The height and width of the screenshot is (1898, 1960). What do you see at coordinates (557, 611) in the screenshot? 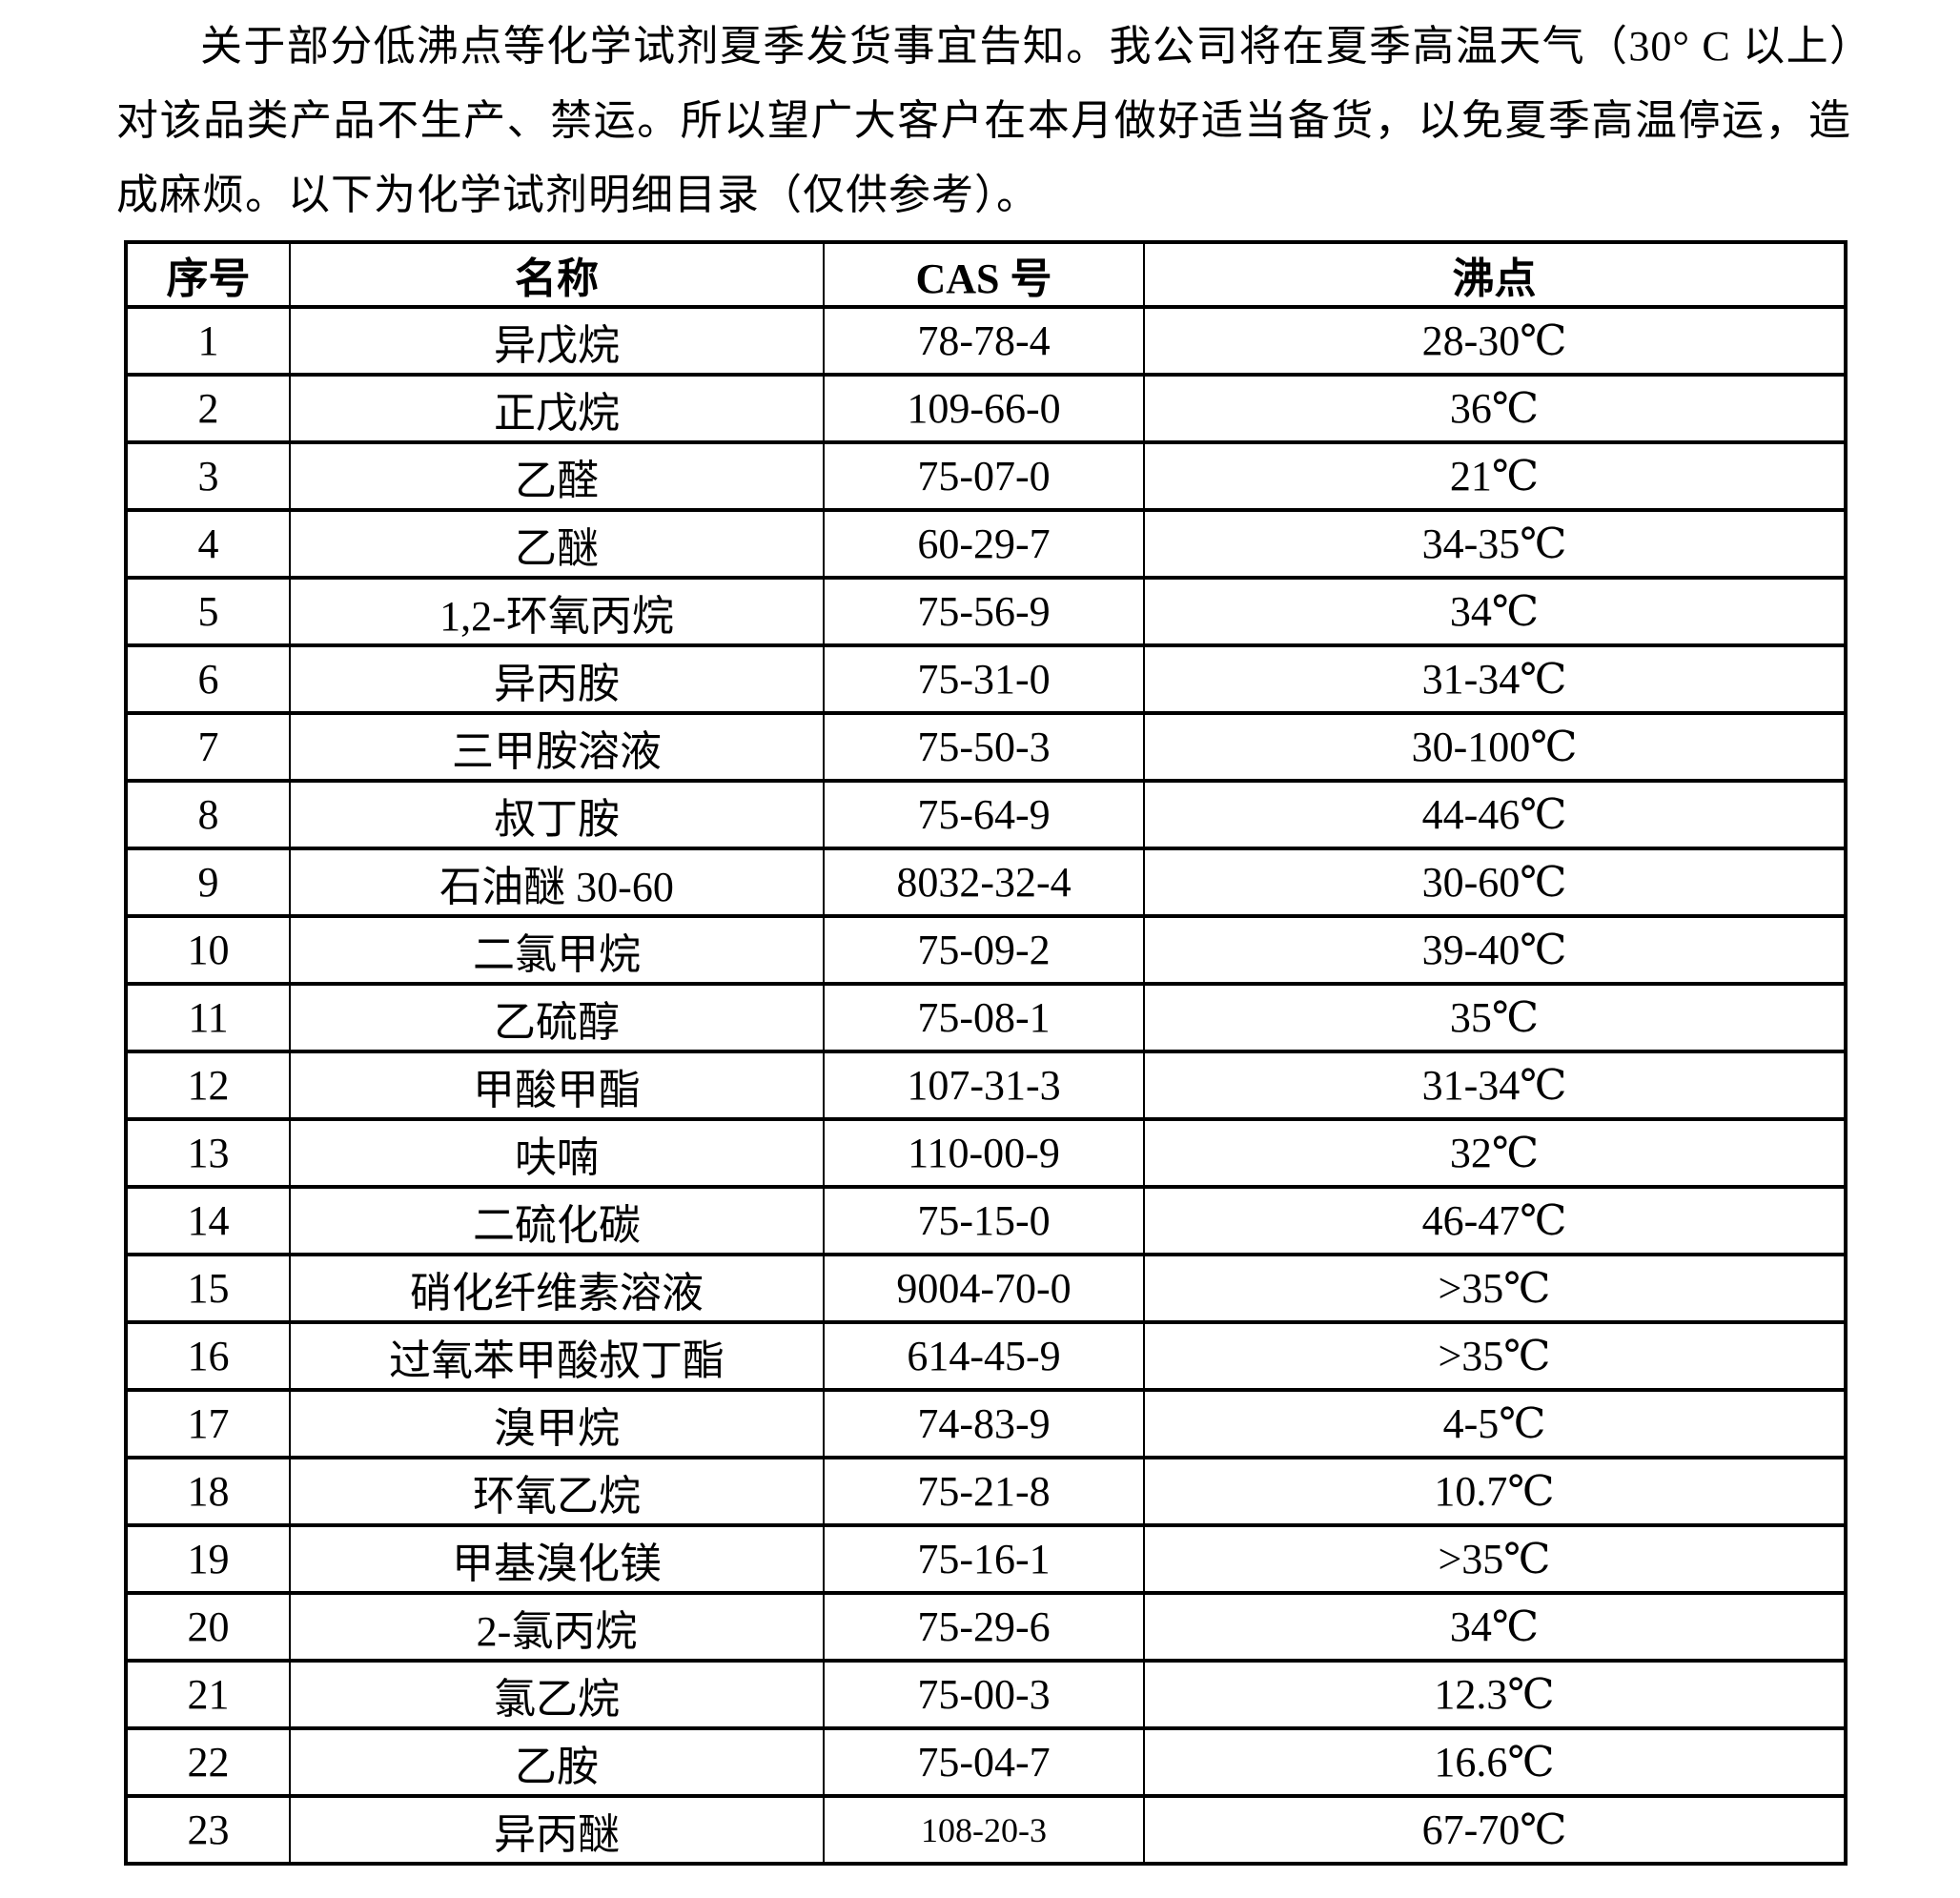
I see `reagent-name: 1,2-环氧丙烷` at bounding box center [557, 611].